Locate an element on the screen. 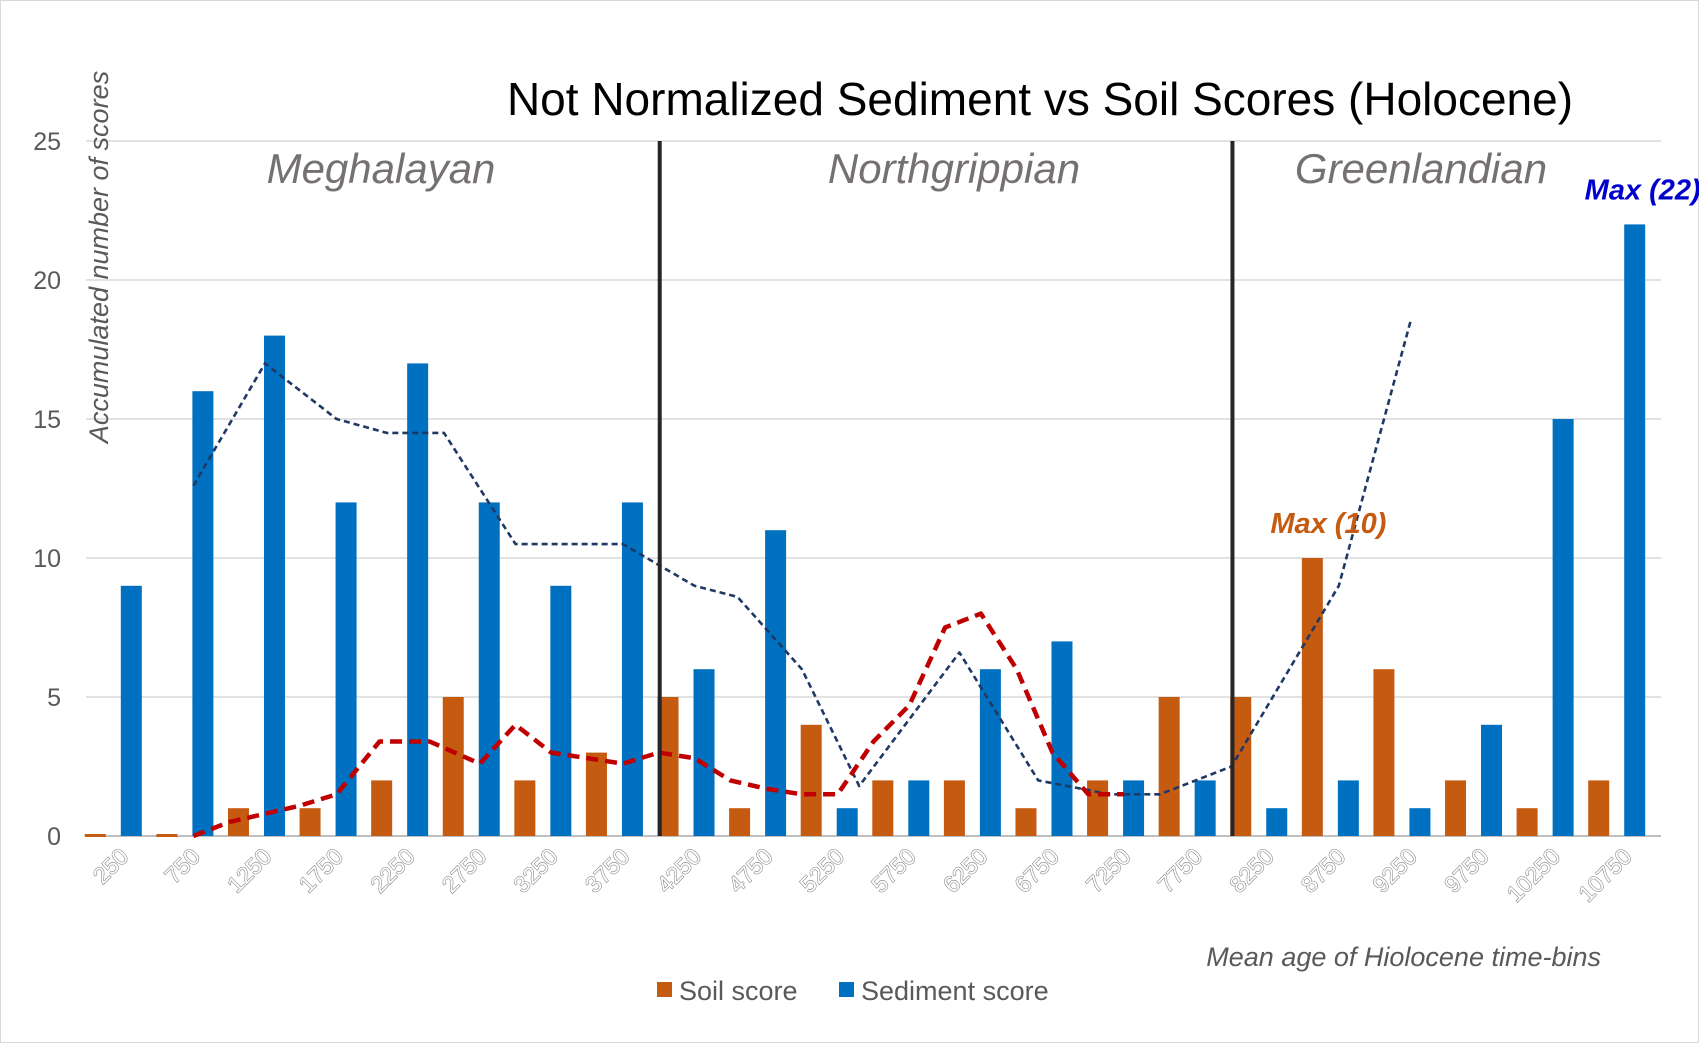  epoch-greenlandian: Greenlandian is located at coordinates (1421, 168).